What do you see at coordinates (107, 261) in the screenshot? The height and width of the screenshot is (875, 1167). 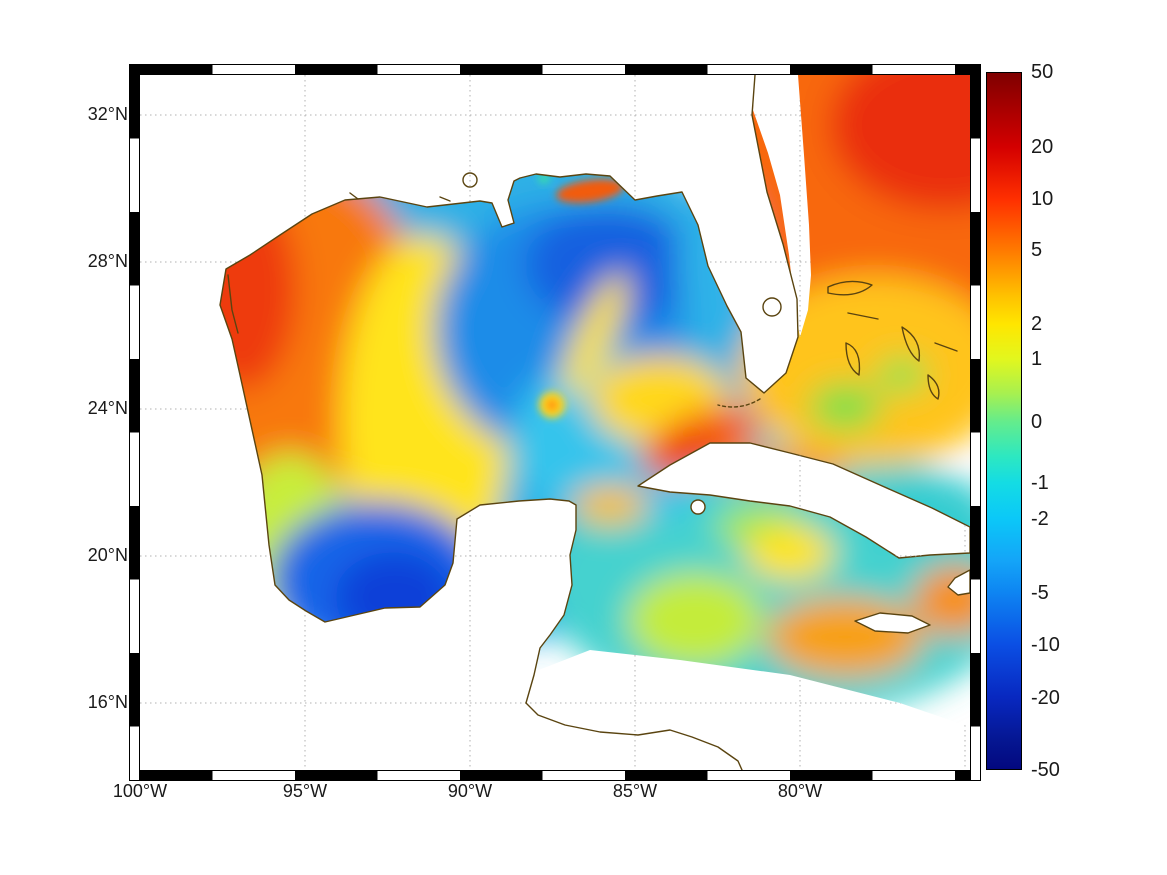 I see `lat-tick-label-28n: 28°N` at bounding box center [107, 261].